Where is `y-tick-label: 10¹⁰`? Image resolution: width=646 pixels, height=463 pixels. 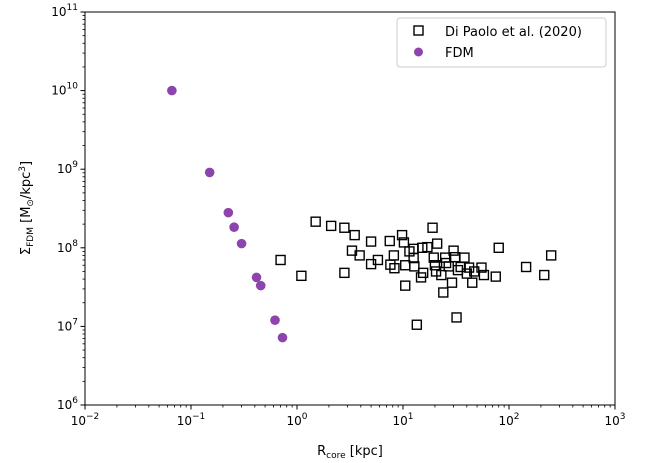
y-tick-label: 10¹⁰ is located at coordinates (64, 90).